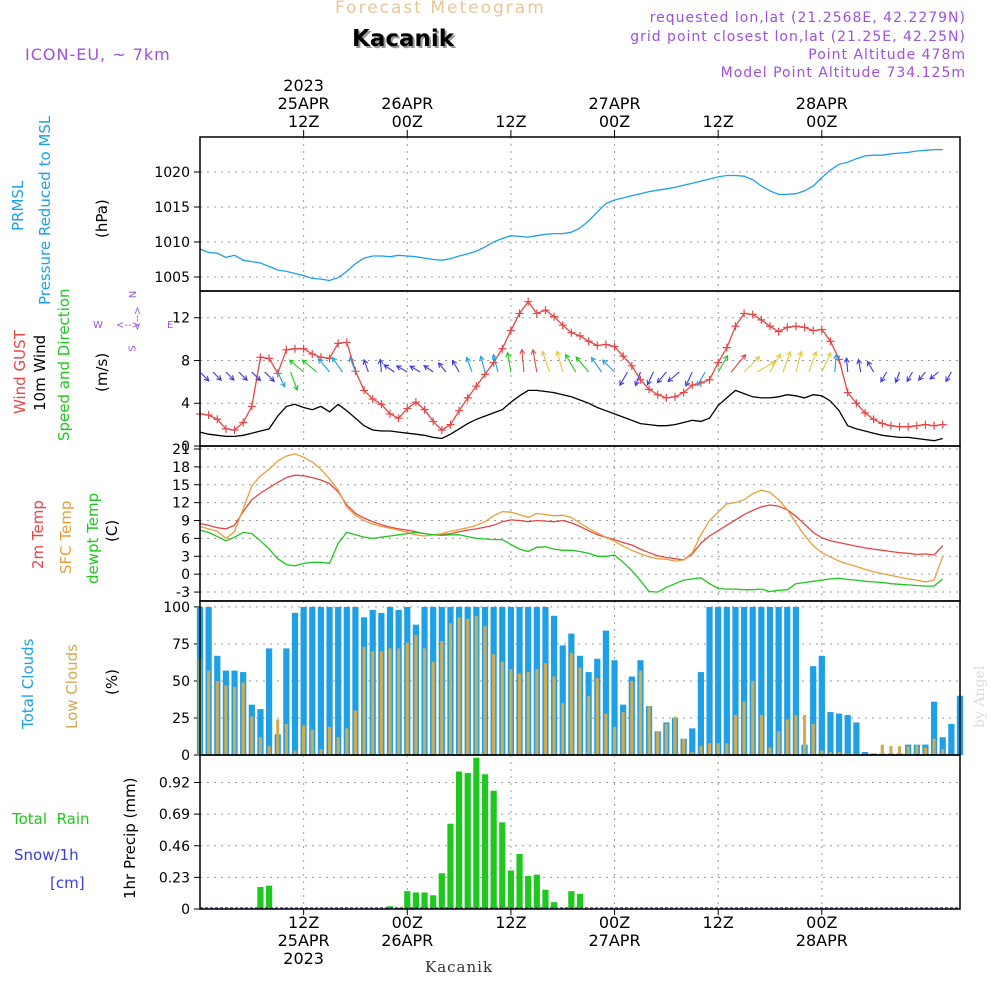 This screenshot has width=1000, height=1000. Describe the element at coordinates (181, 468) in the screenshot. I see `y-tick-label: 18` at that location.